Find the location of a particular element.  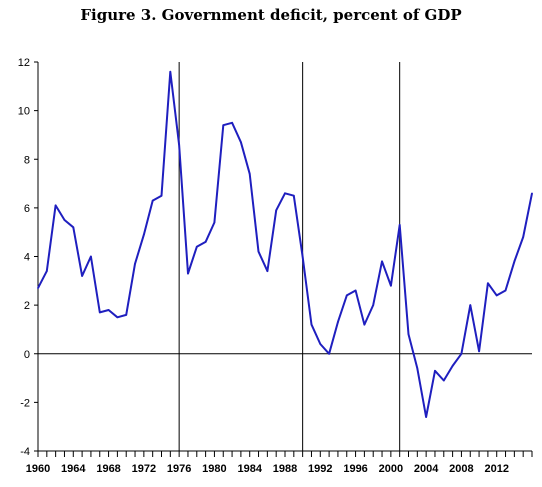

y-tick-label: 0 is located at coordinates (27, 355).